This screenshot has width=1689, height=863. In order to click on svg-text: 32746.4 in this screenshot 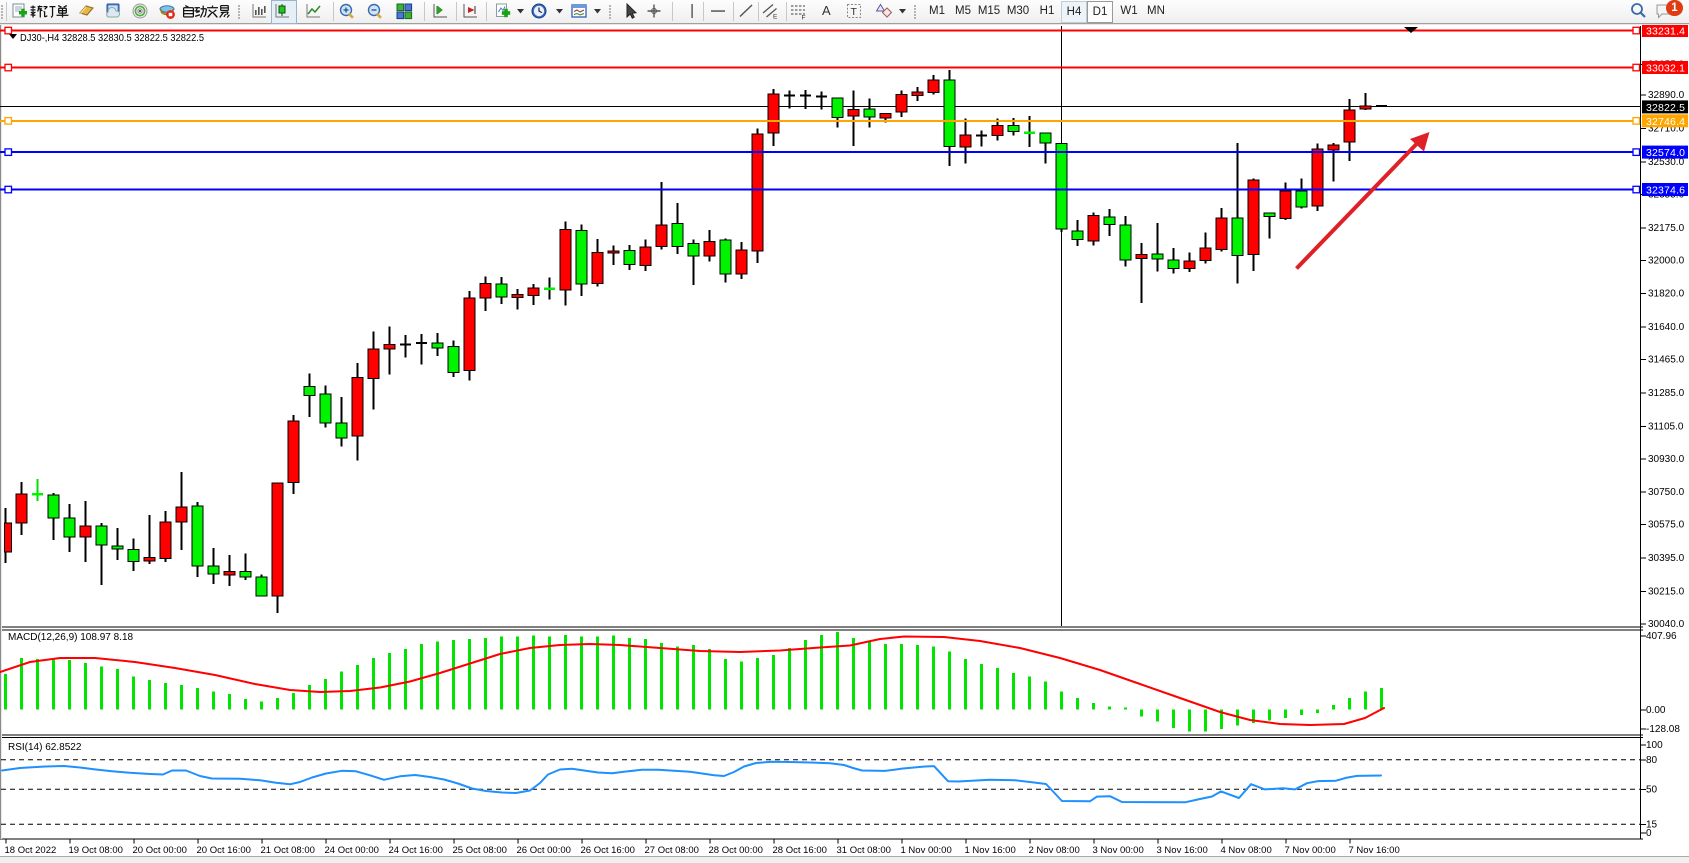, I will do `click(1665, 122)`.